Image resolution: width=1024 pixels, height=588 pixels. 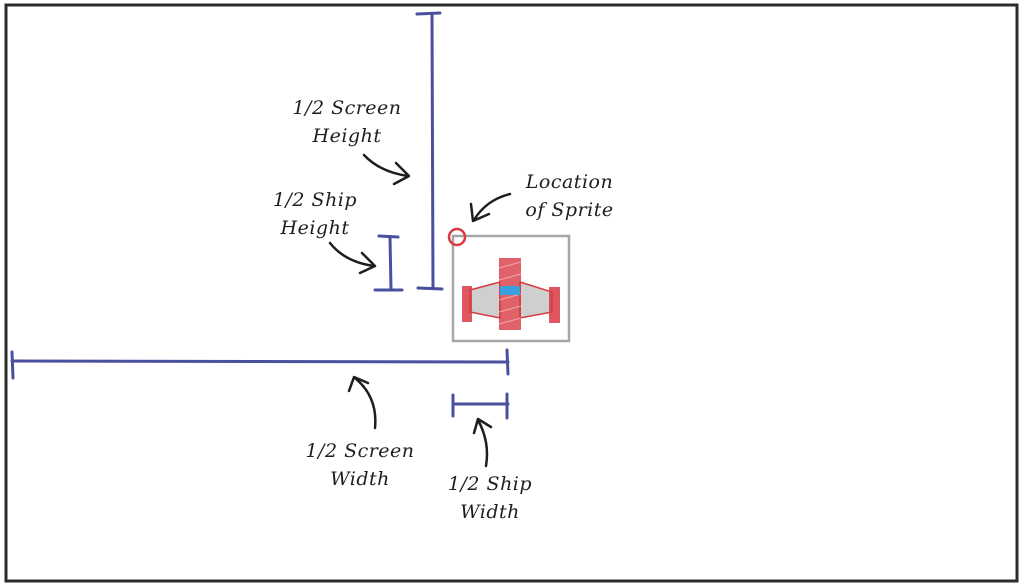 What do you see at coordinates (388, 263) in the screenshot?
I see `half-ship-height-measure` at bounding box center [388, 263].